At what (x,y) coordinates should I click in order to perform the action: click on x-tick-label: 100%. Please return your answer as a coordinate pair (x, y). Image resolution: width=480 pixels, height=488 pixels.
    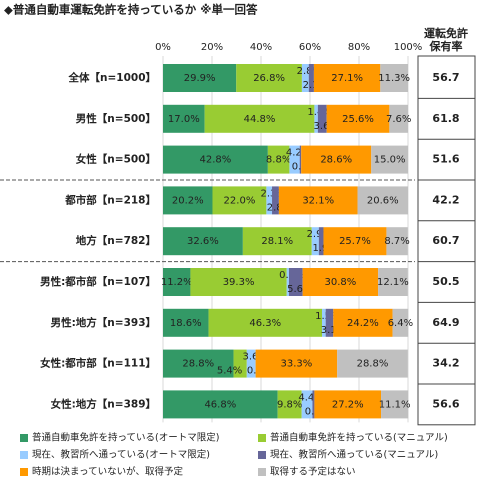
    Looking at the image, I should click on (408, 47).